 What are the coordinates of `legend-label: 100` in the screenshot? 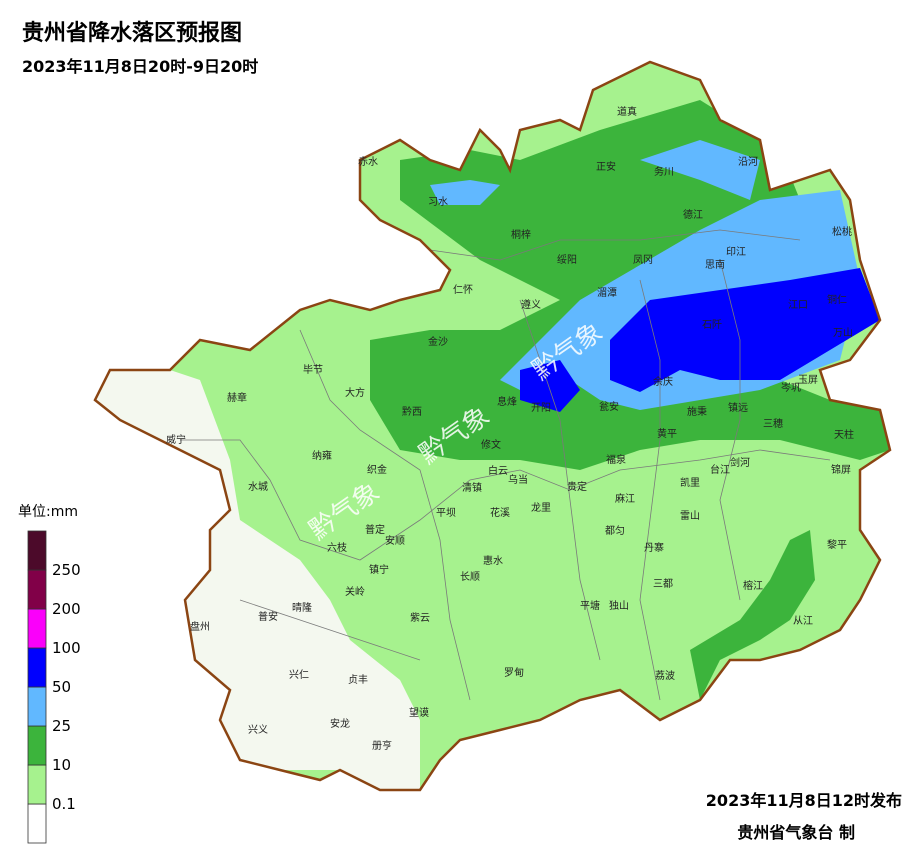 It's located at (66, 648).